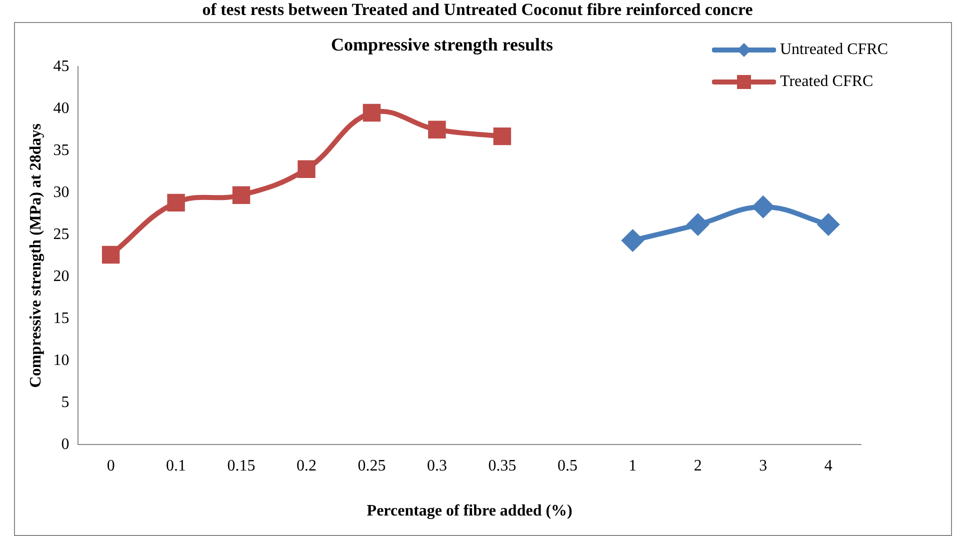 This screenshot has width=955, height=536. I want to click on x-axis-title: Percentage of fibre added (%), so click(469, 511).